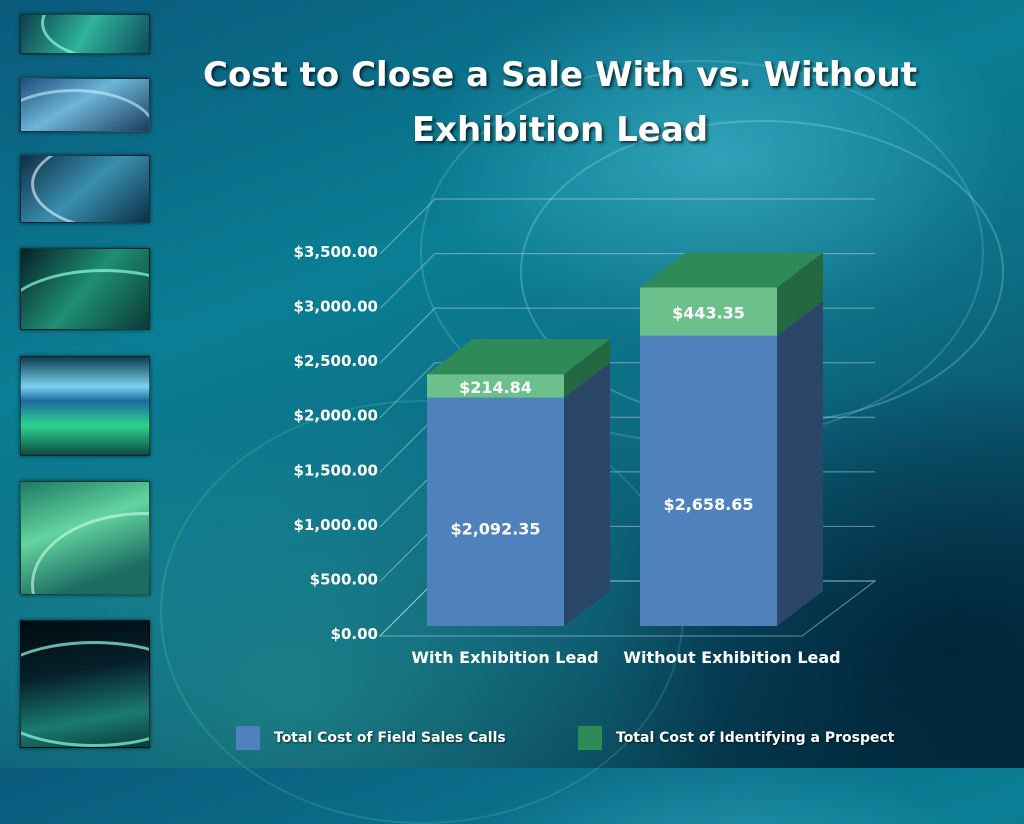  Describe the element at coordinates (590, 738) in the screenshot. I see `legend-swatch-identify-prospect` at that location.